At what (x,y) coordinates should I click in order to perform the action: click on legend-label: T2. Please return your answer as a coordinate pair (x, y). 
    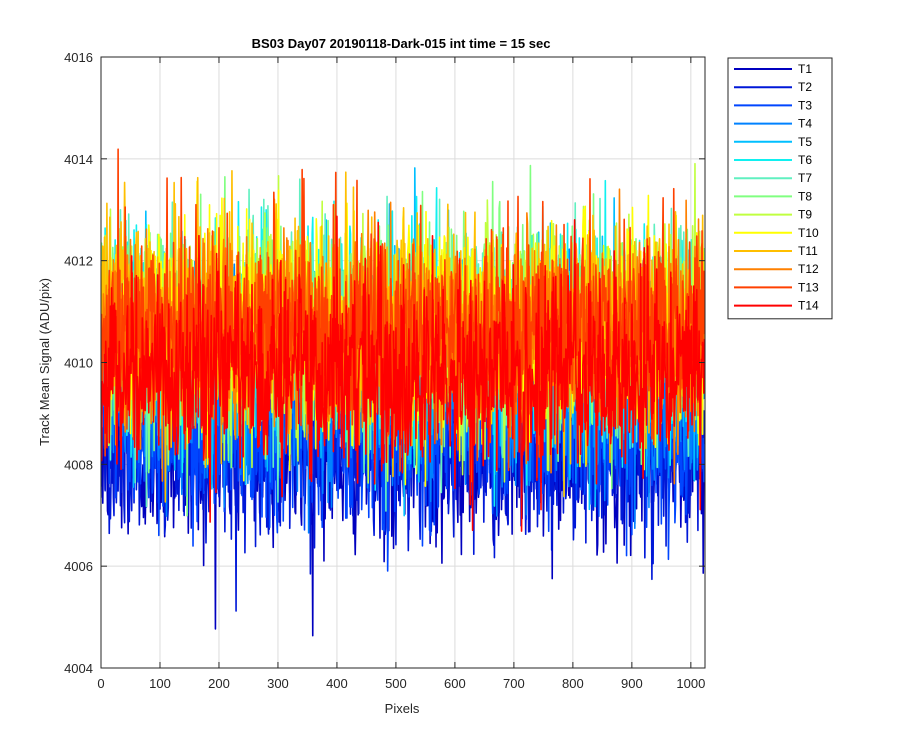
    Looking at the image, I should click on (805, 87).